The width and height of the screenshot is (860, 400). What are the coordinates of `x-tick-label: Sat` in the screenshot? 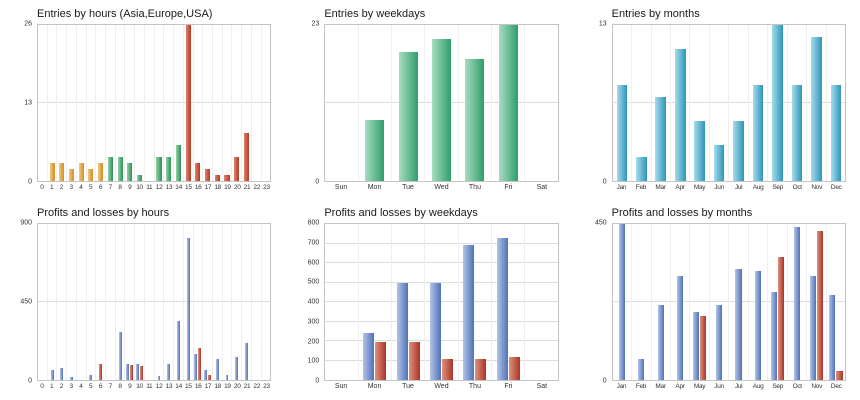 It's located at (542, 386).